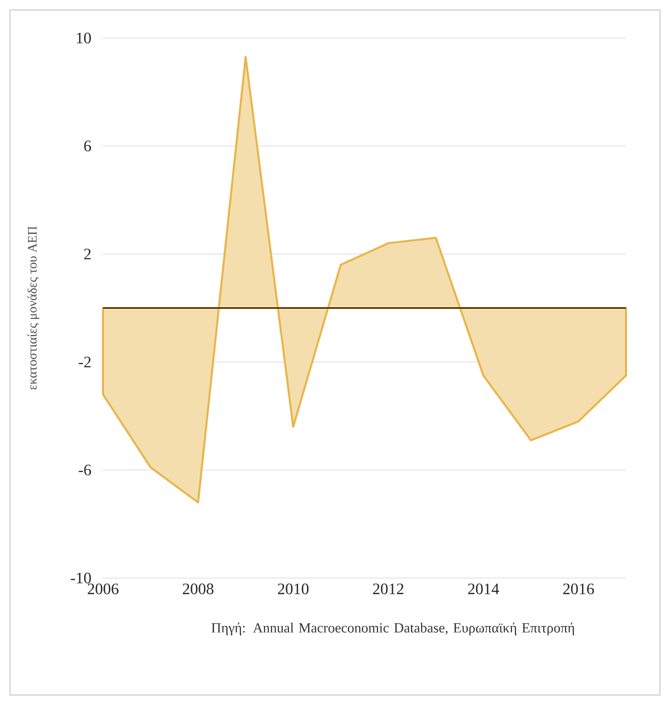 The height and width of the screenshot is (705, 670). What do you see at coordinates (393, 629) in the screenshot?
I see `text: Πηγή: Annual Macroeconomic Database, Ευρωπαϊκή Επιτροπή` at bounding box center [393, 629].